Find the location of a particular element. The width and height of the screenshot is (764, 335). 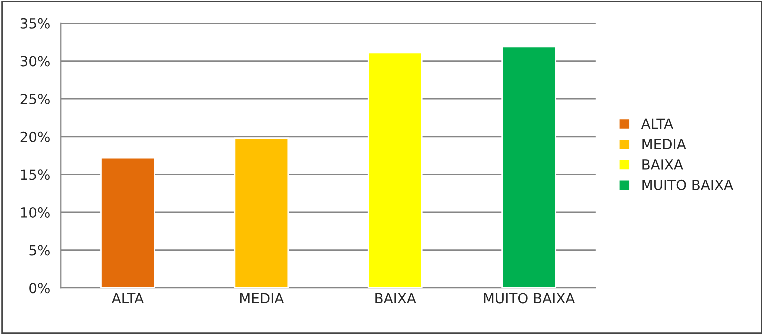

x-tick-label: BAIXA is located at coordinates (396, 298).